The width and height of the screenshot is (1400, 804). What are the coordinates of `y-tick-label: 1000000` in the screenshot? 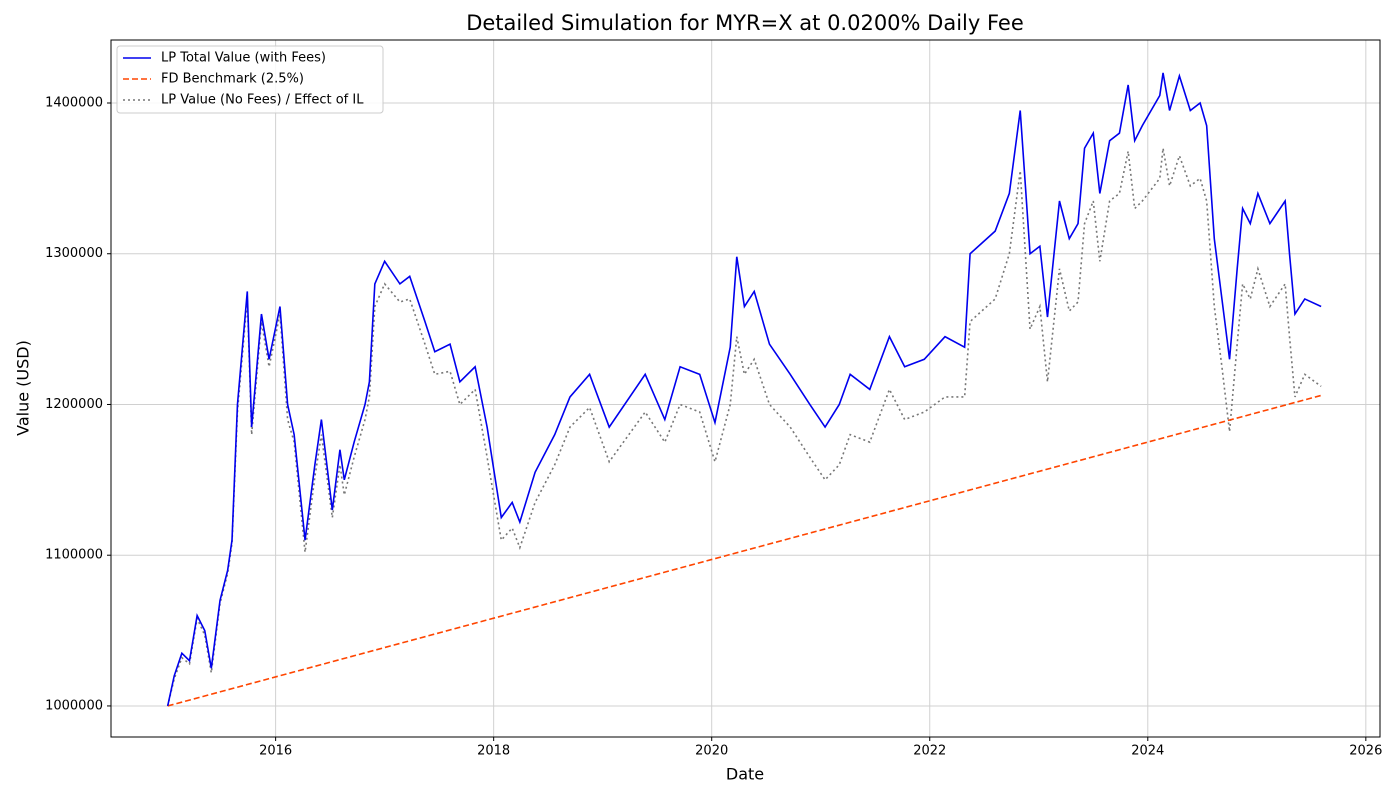 It's located at (74, 705).